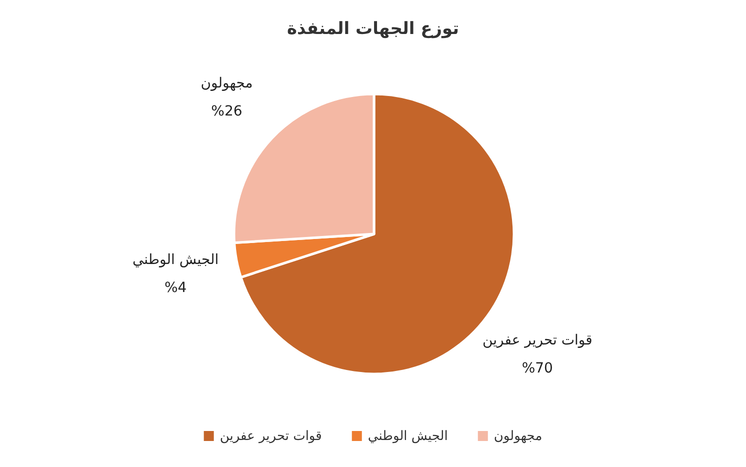 The height and width of the screenshot is (467, 746). Describe the element at coordinates (271, 436) in the screenshot. I see `legend-label: قوات تحرير عفرين` at that location.